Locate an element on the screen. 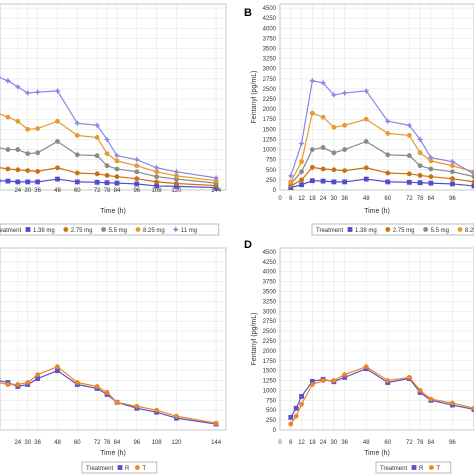 This screenshot has width=474, height=474. y-tick-label: 2000 is located at coordinates (270, 352).